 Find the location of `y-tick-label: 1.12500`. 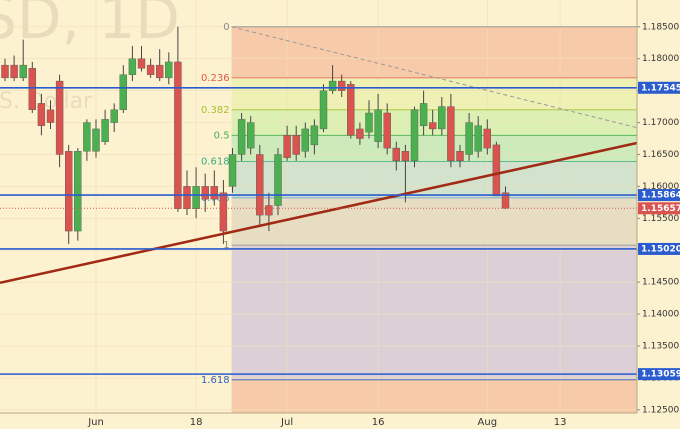

y-tick-label: 1.12500 is located at coordinates (660, 410).